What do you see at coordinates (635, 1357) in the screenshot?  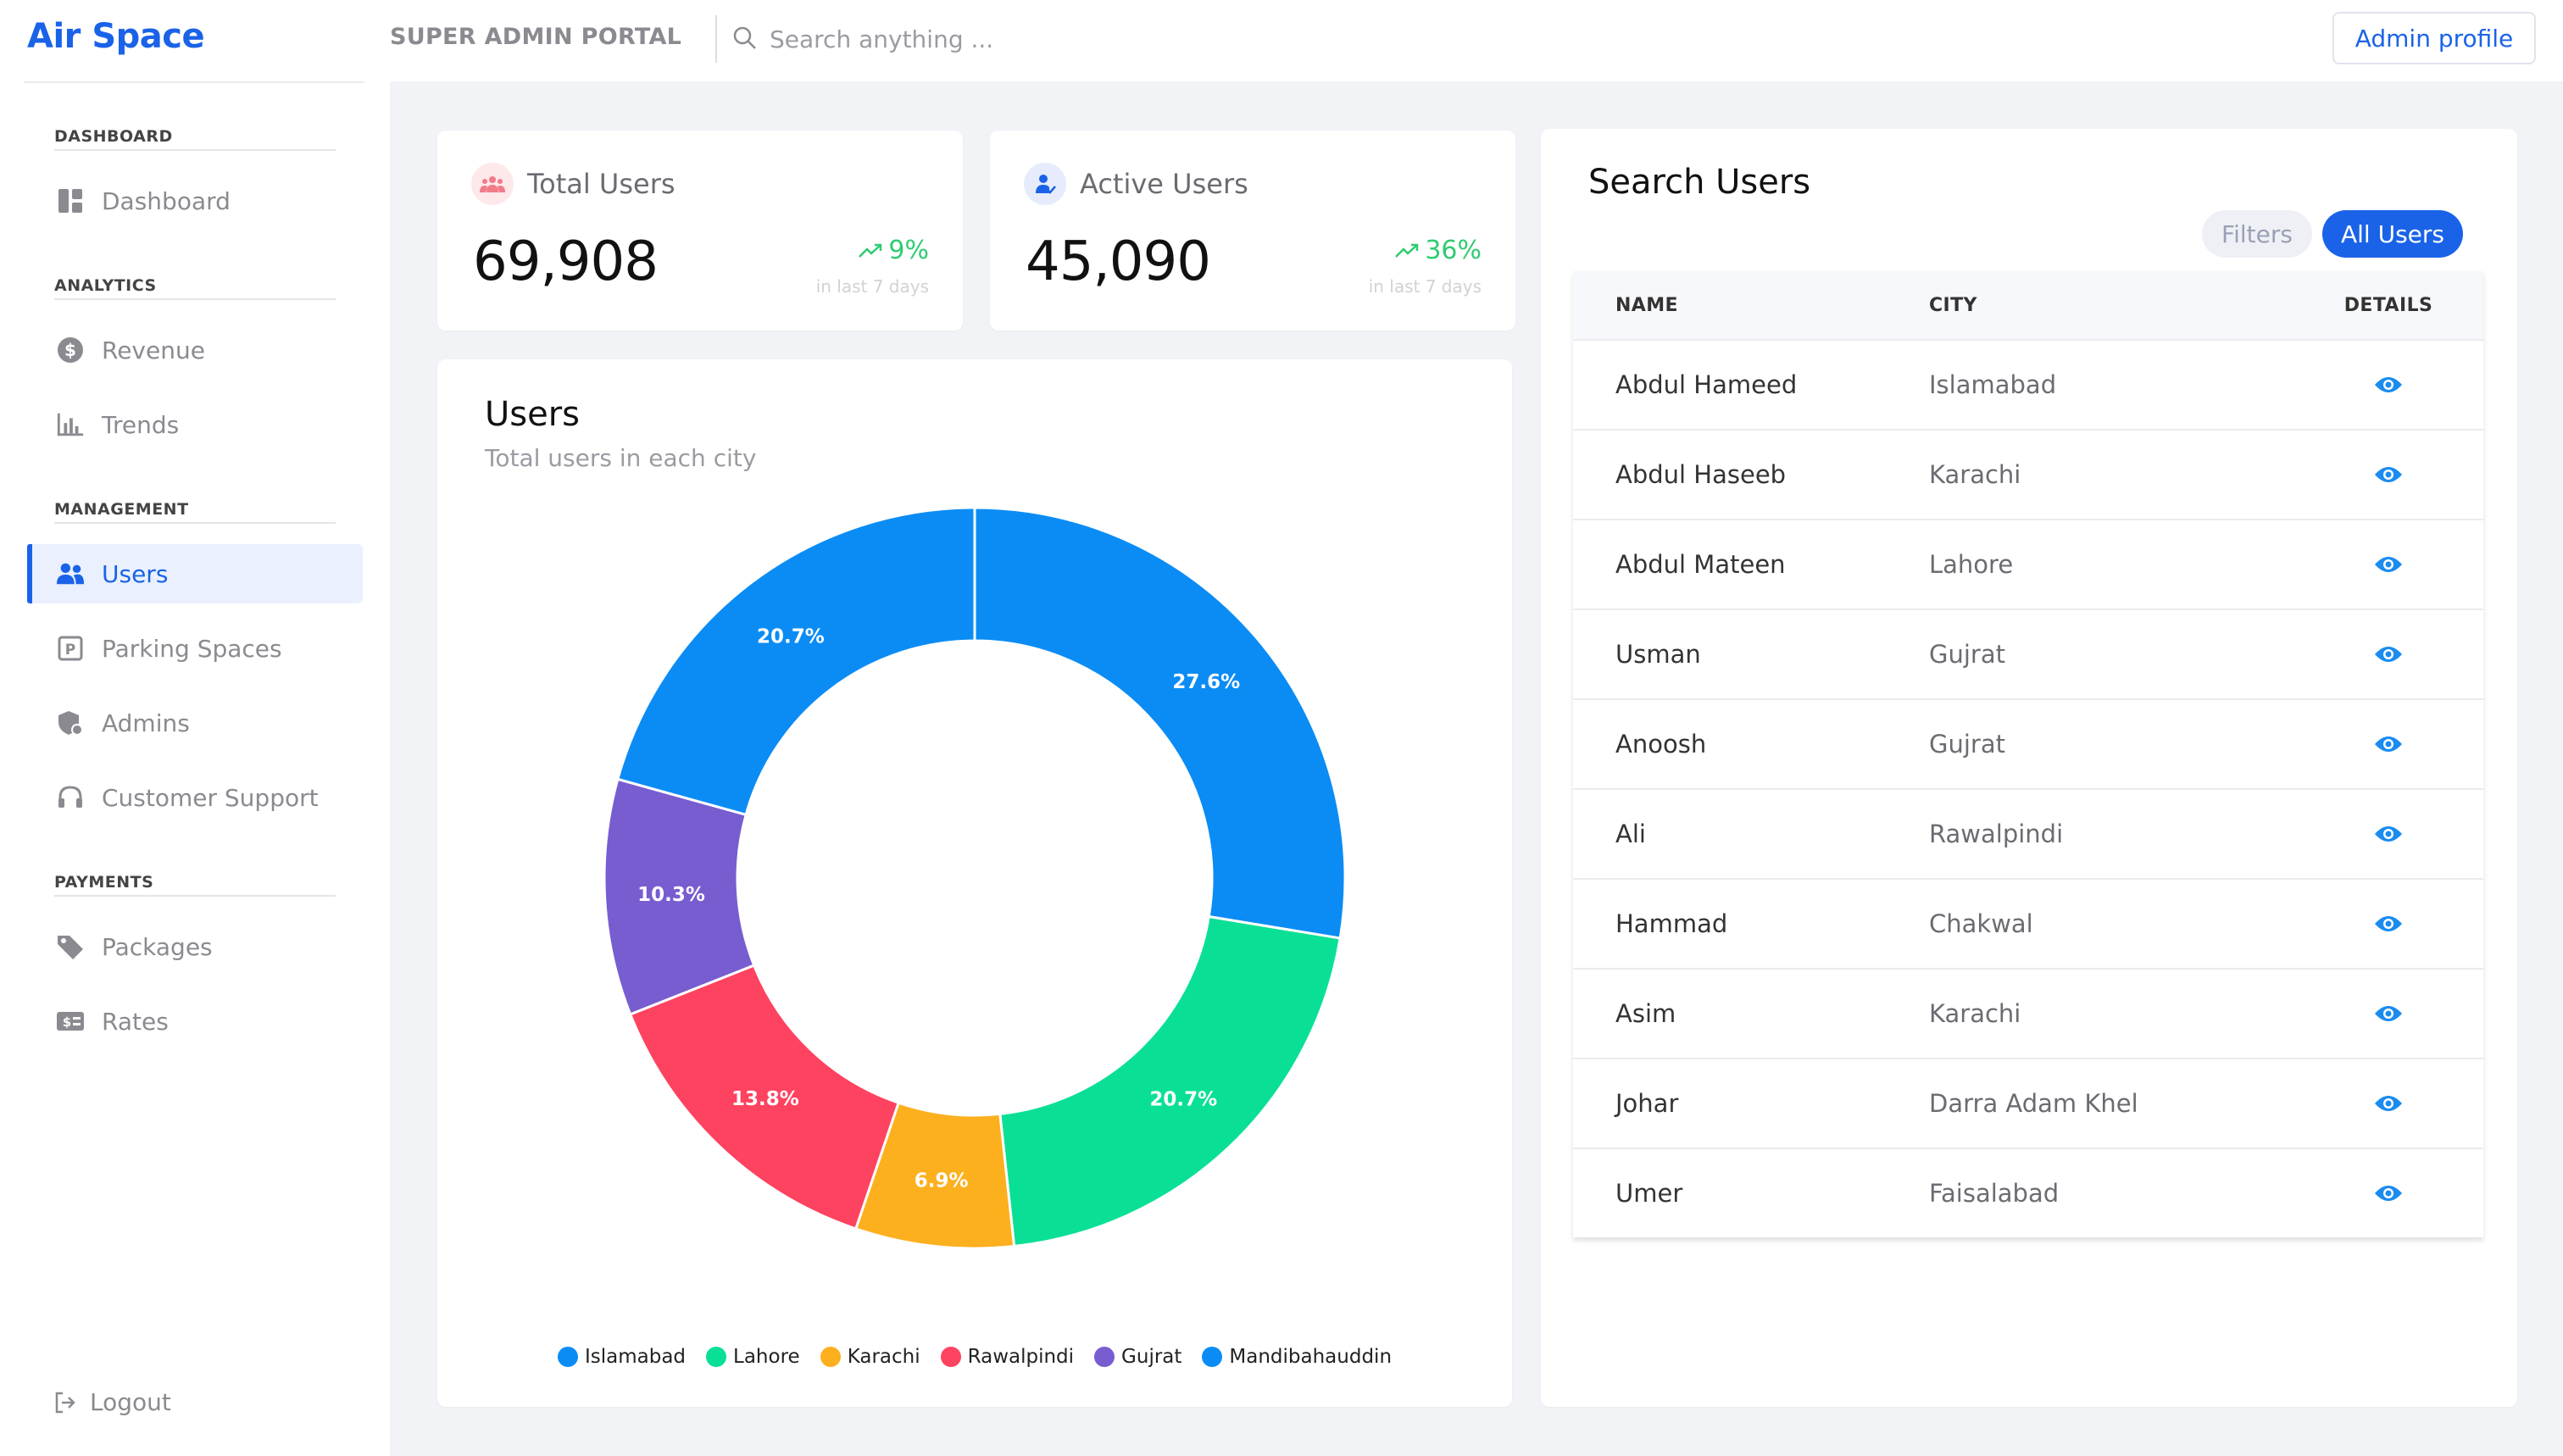 I see `legend-label: Islamabad` at bounding box center [635, 1357].